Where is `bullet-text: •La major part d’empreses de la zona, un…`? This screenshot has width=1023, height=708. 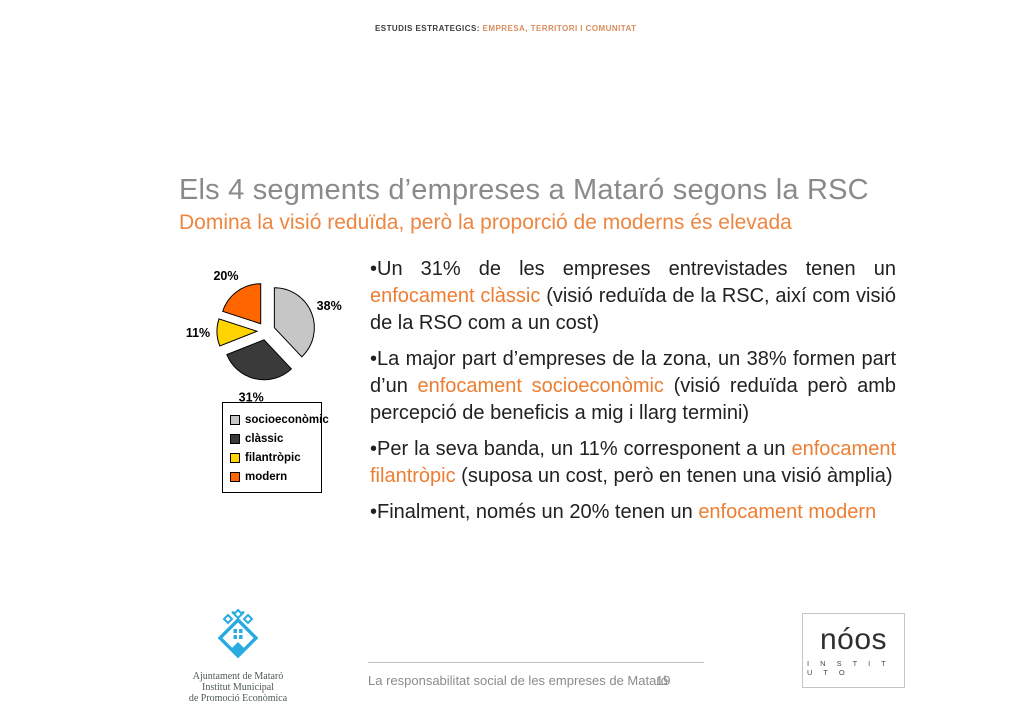
bullet-text: •La major part d’empreses de la zona, un… is located at coordinates (633, 372).